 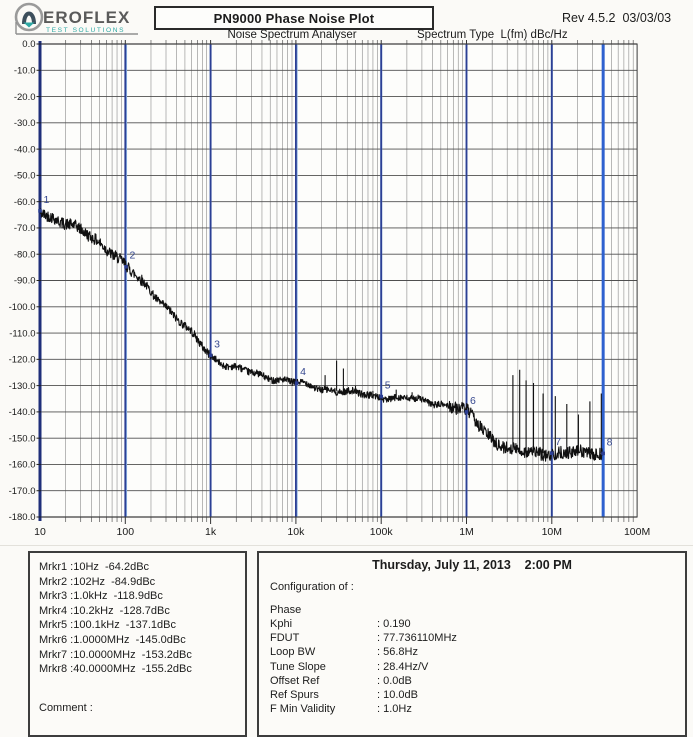 I want to click on marker-row: Mrkr3 :1.0kHz -118.9dBc, so click(x=101, y=596).